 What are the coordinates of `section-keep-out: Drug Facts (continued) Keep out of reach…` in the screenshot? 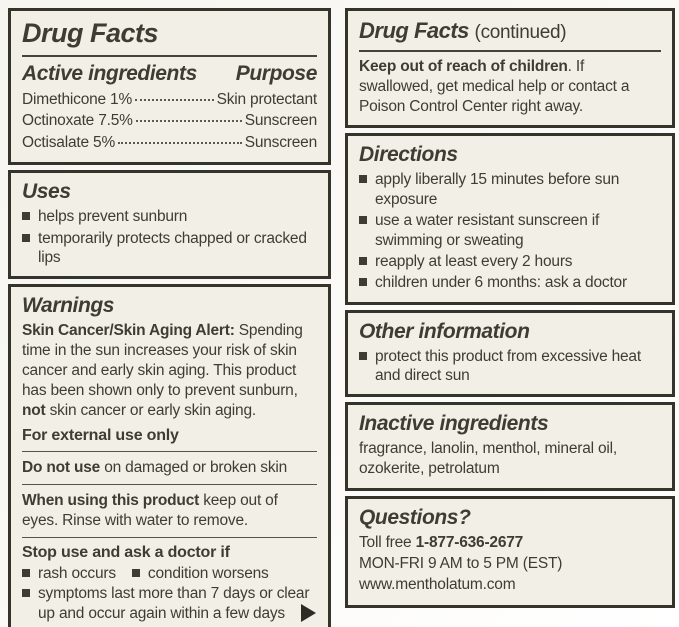 It's located at (510, 68).